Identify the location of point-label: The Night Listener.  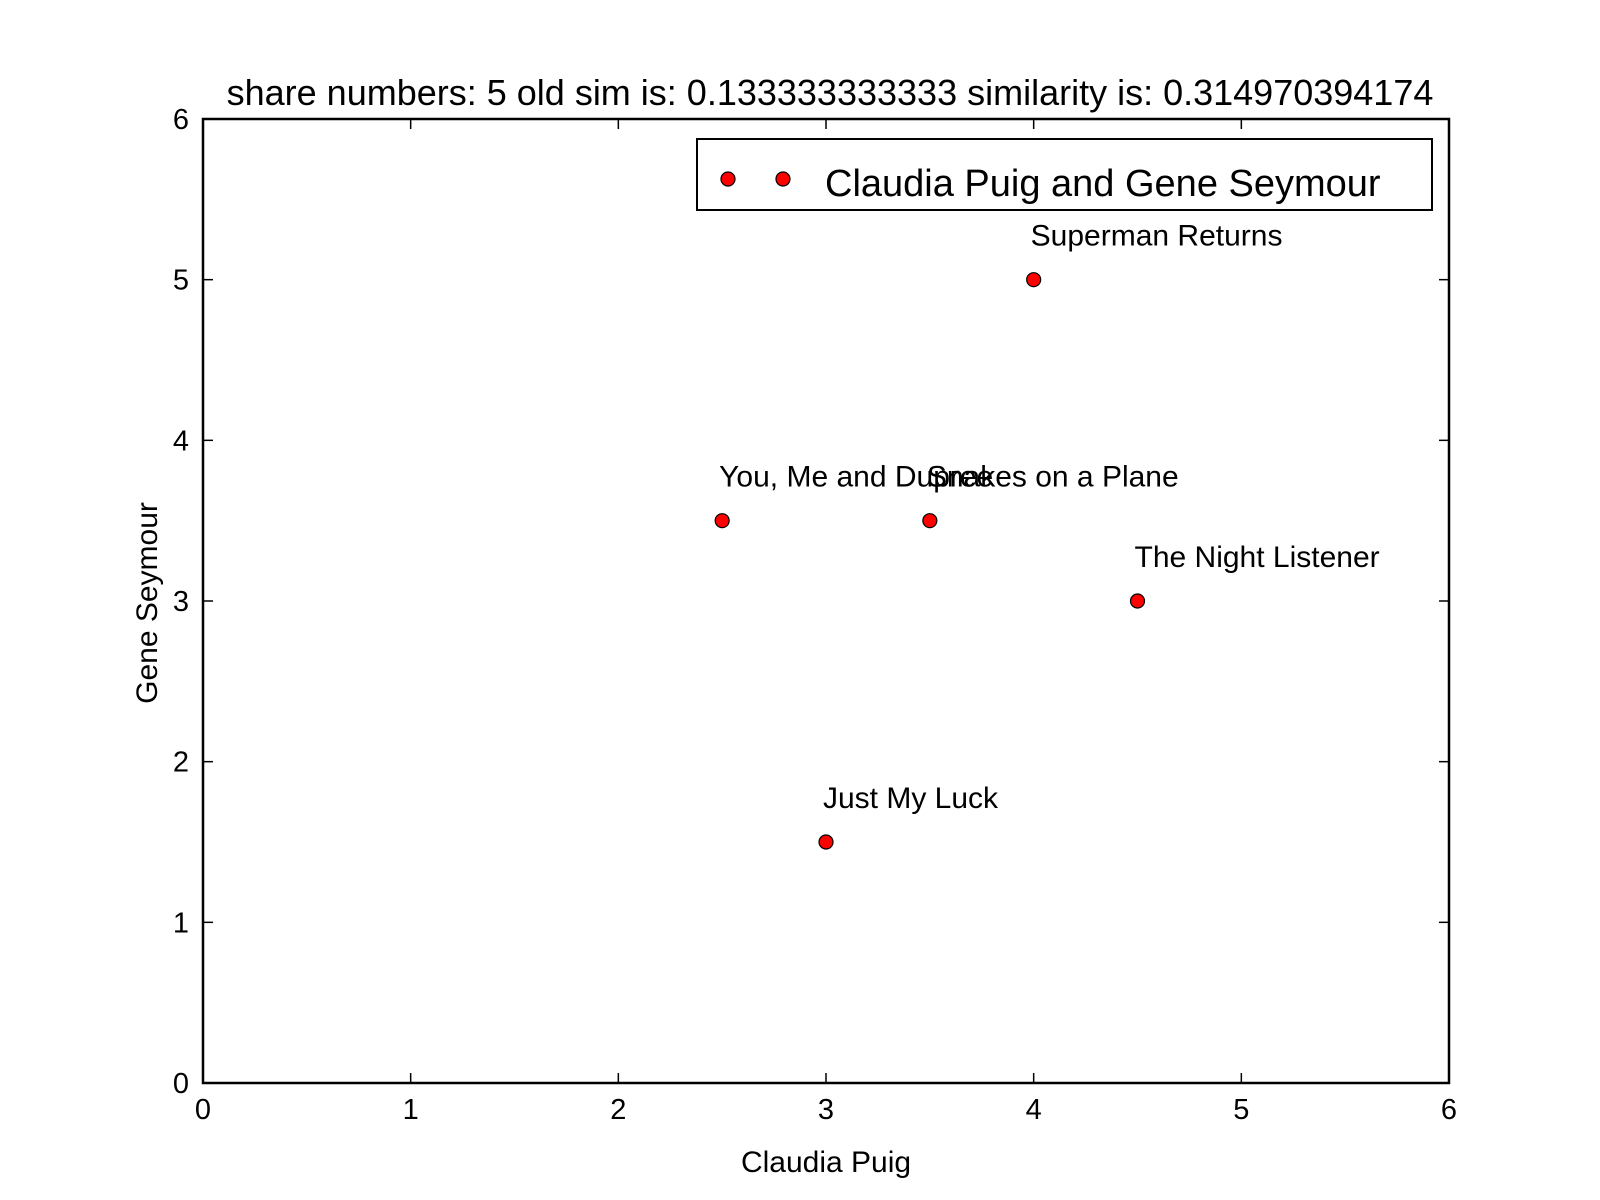
(1257, 557).